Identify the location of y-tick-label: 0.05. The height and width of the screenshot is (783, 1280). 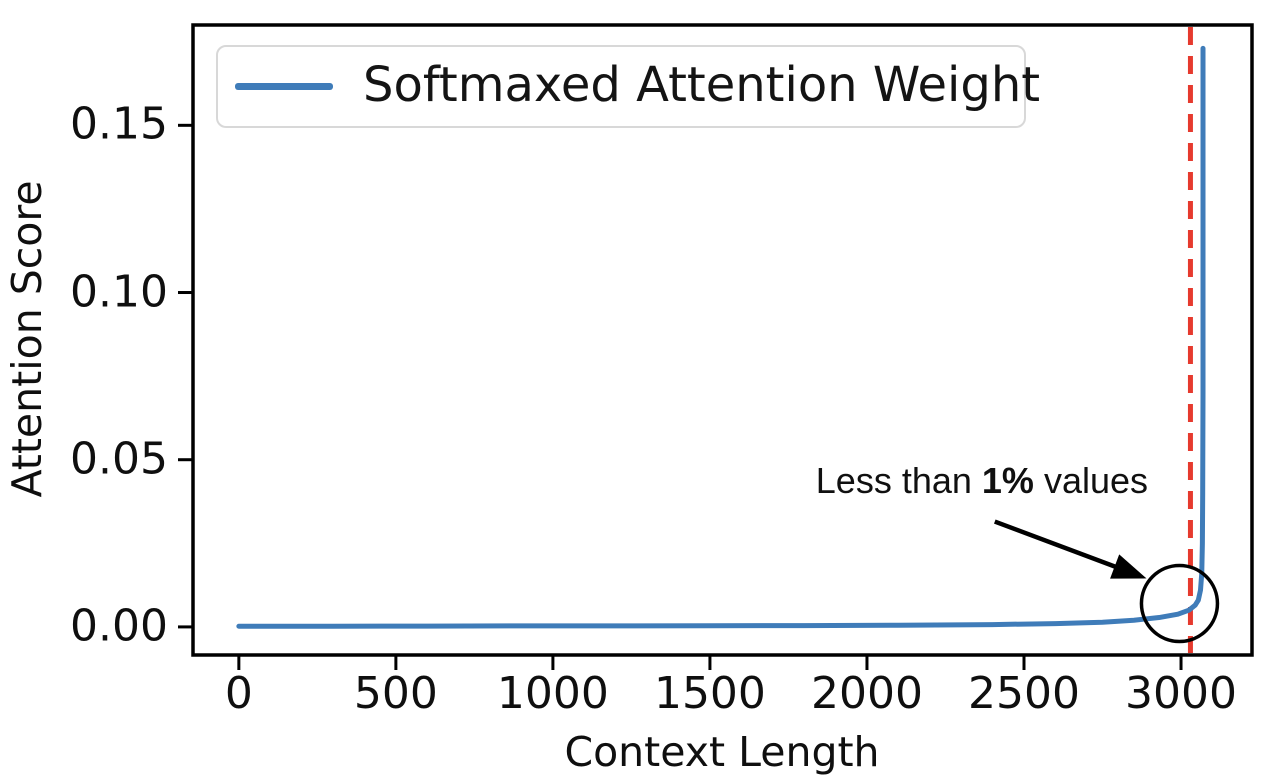
(119, 459).